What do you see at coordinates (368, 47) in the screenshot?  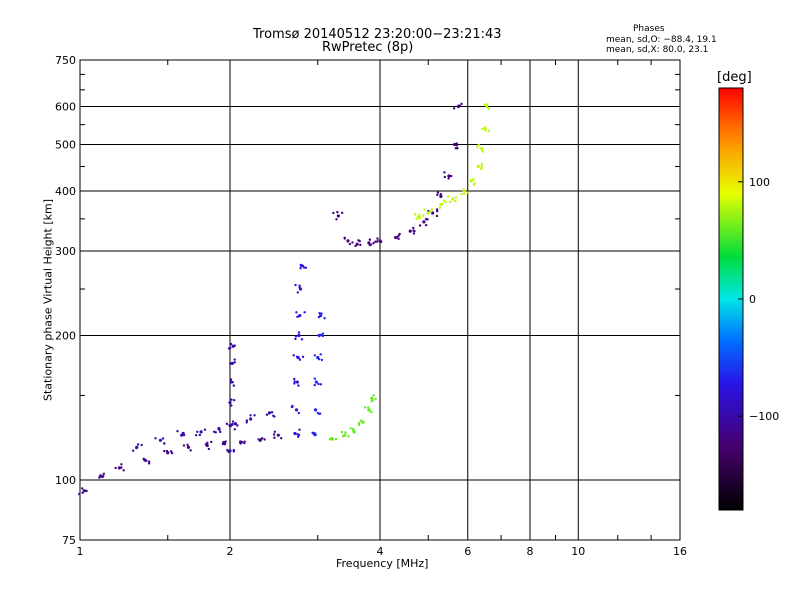 I see `chart-subtitle: RwPretec (8p)` at bounding box center [368, 47].